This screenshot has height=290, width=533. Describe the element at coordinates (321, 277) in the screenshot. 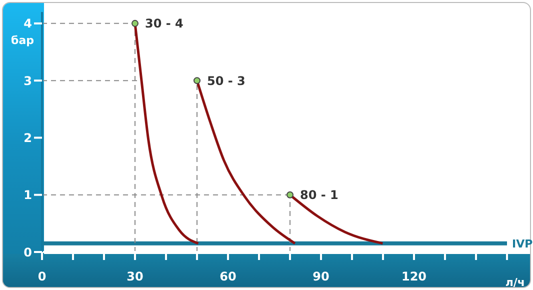

I see `x-tick-label: 90` at that location.